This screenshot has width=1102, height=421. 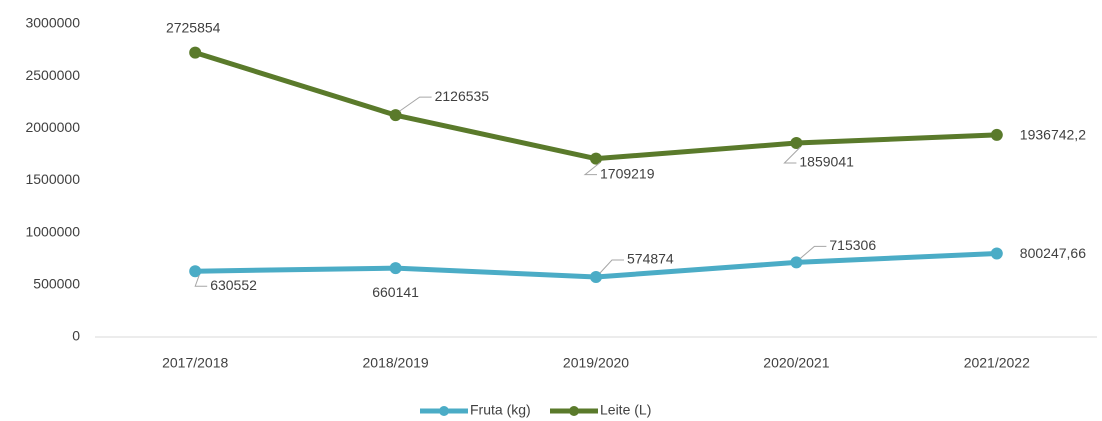 What do you see at coordinates (52, 23) in the screenshot?
I see `y-tick-label: 3000000` at bounding box center [52, 23].